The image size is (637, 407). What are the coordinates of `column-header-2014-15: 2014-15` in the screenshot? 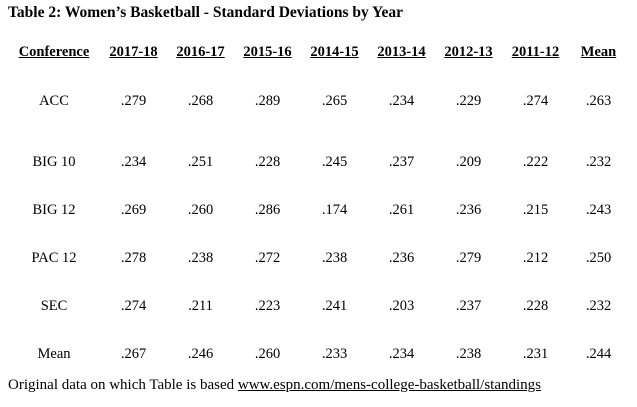 It's located at (334, 51).